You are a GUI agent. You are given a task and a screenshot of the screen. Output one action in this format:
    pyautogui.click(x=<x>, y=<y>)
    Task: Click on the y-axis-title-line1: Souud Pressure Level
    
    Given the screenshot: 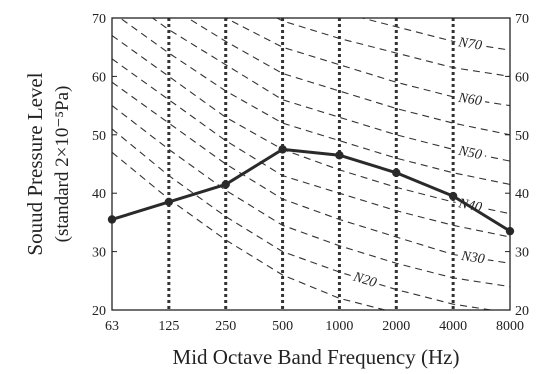 What is the action you would take?
    pyautogui.click(x=35, y=163)
    